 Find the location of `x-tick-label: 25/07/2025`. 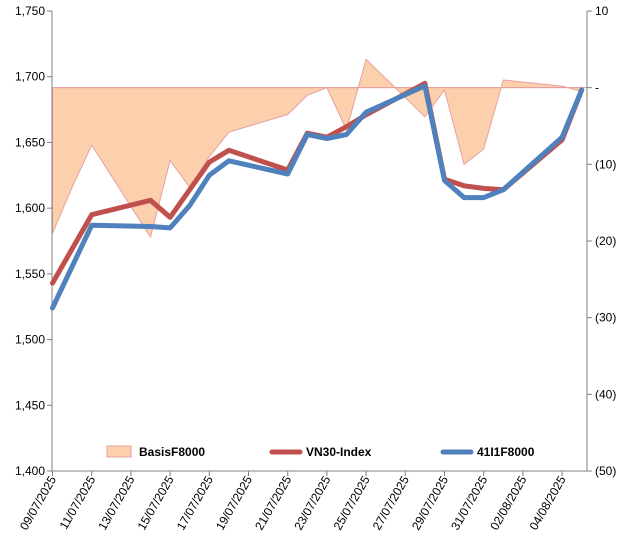

x-tick-label: 25/07/2025 is located at coordinates (352, 502).